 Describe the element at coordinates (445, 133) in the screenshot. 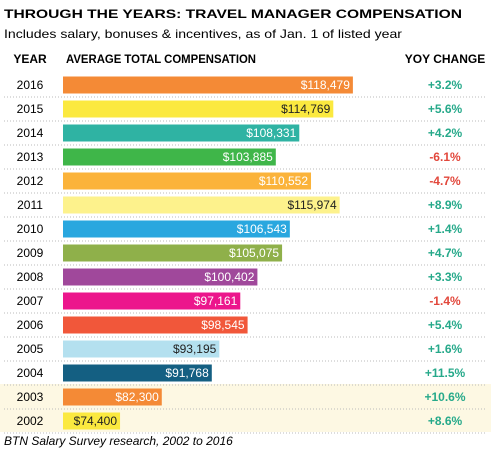

I see `yoy-change: +4.2%` at that location.